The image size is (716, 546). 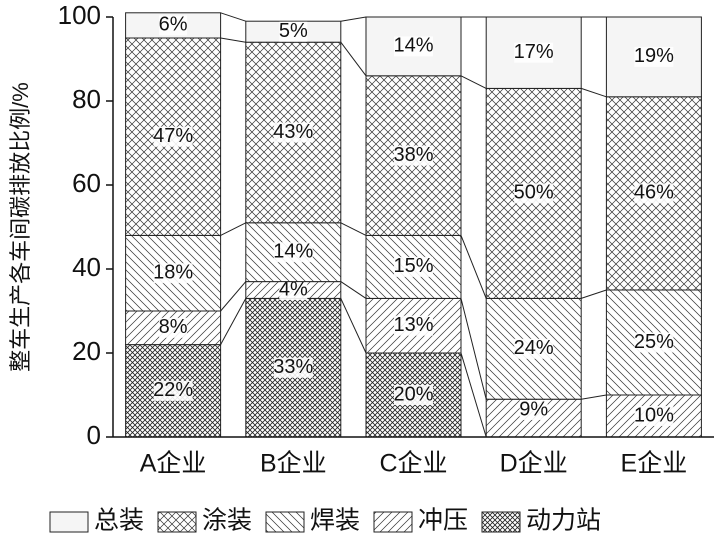 What do you see at coordinates (335, 521) in the screenshot?
I see `legend-label: 焊装` at bounding box center [335, 521].